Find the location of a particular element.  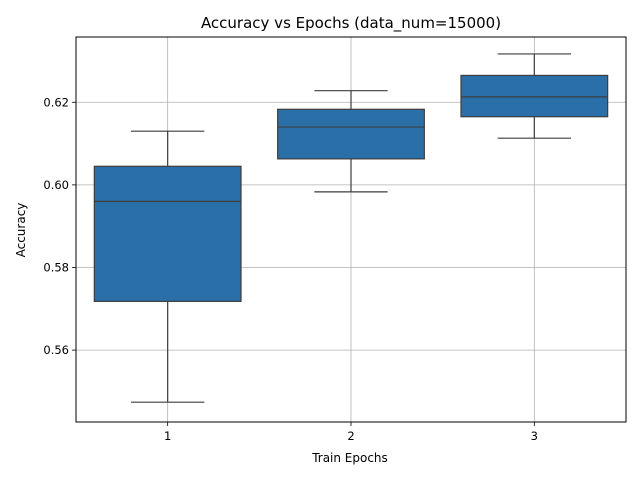

y-tick-label: 0.62 is located at coordinates (56, 102).